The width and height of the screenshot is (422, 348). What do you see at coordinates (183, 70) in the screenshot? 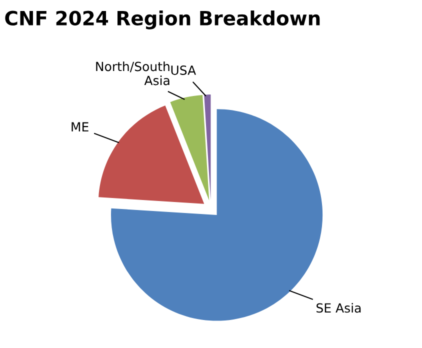
I see `slice-label: USA` at bounding box center [183, 70].